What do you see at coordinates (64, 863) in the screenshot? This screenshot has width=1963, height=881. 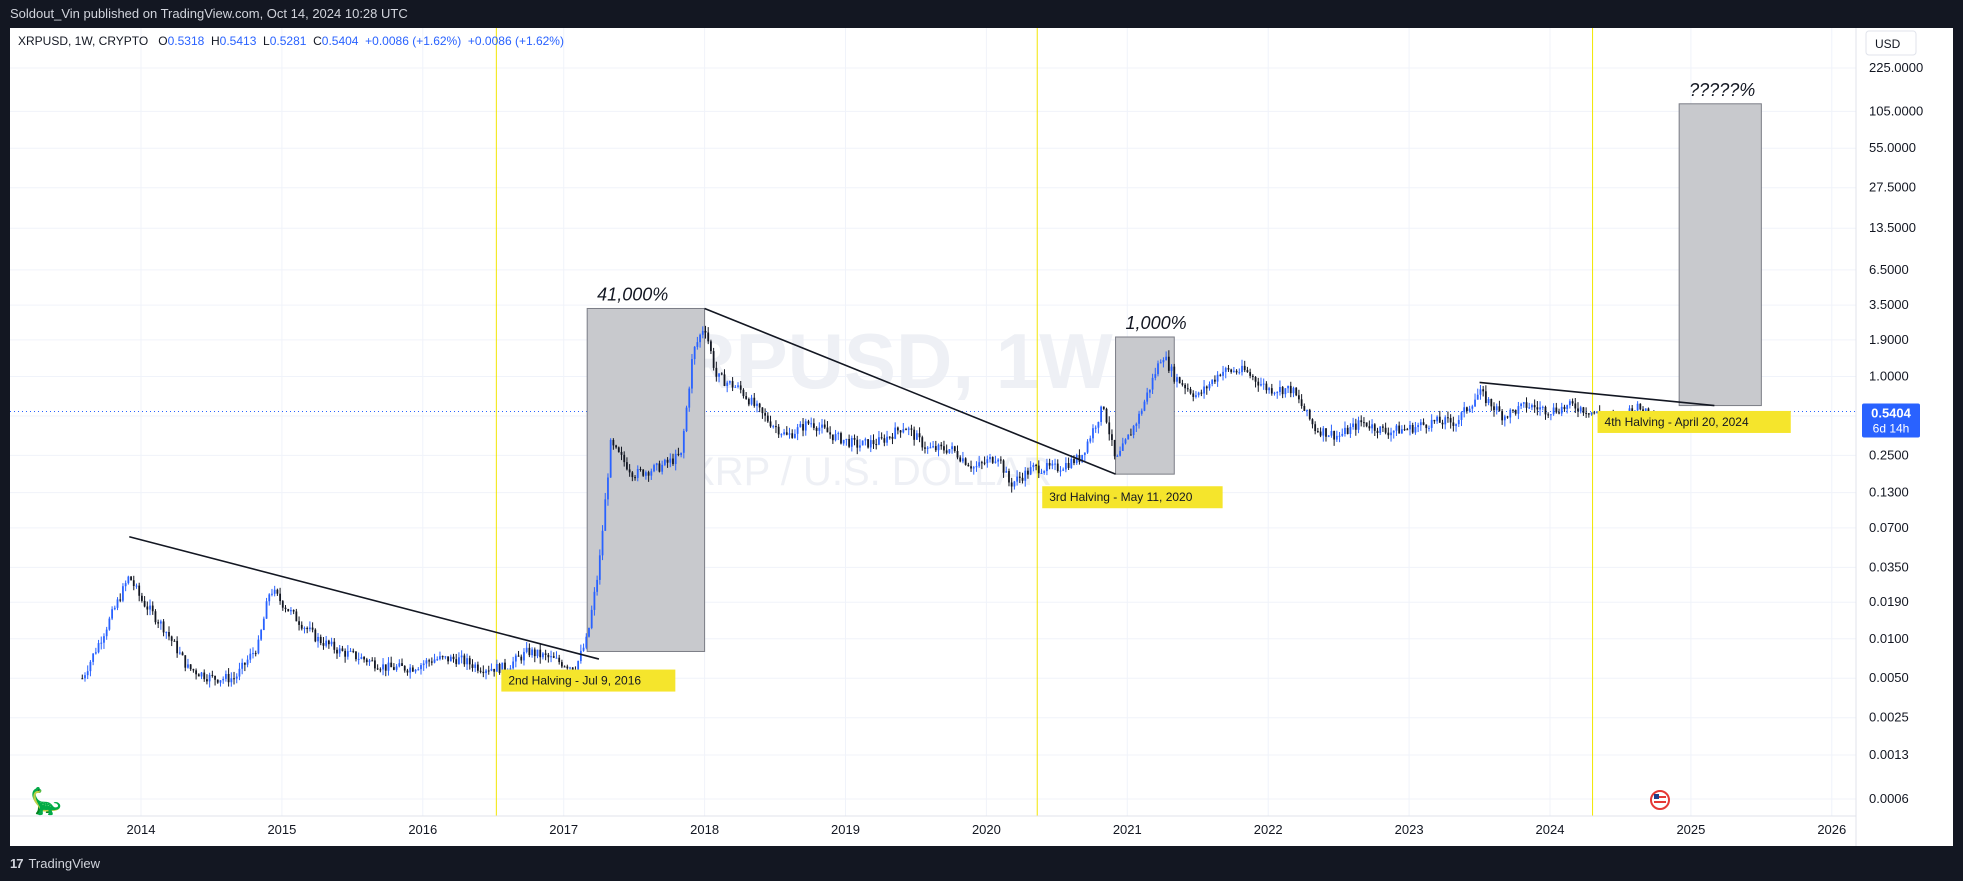 I see `footer-brand: TradingView` at bounding box center [64, 863].